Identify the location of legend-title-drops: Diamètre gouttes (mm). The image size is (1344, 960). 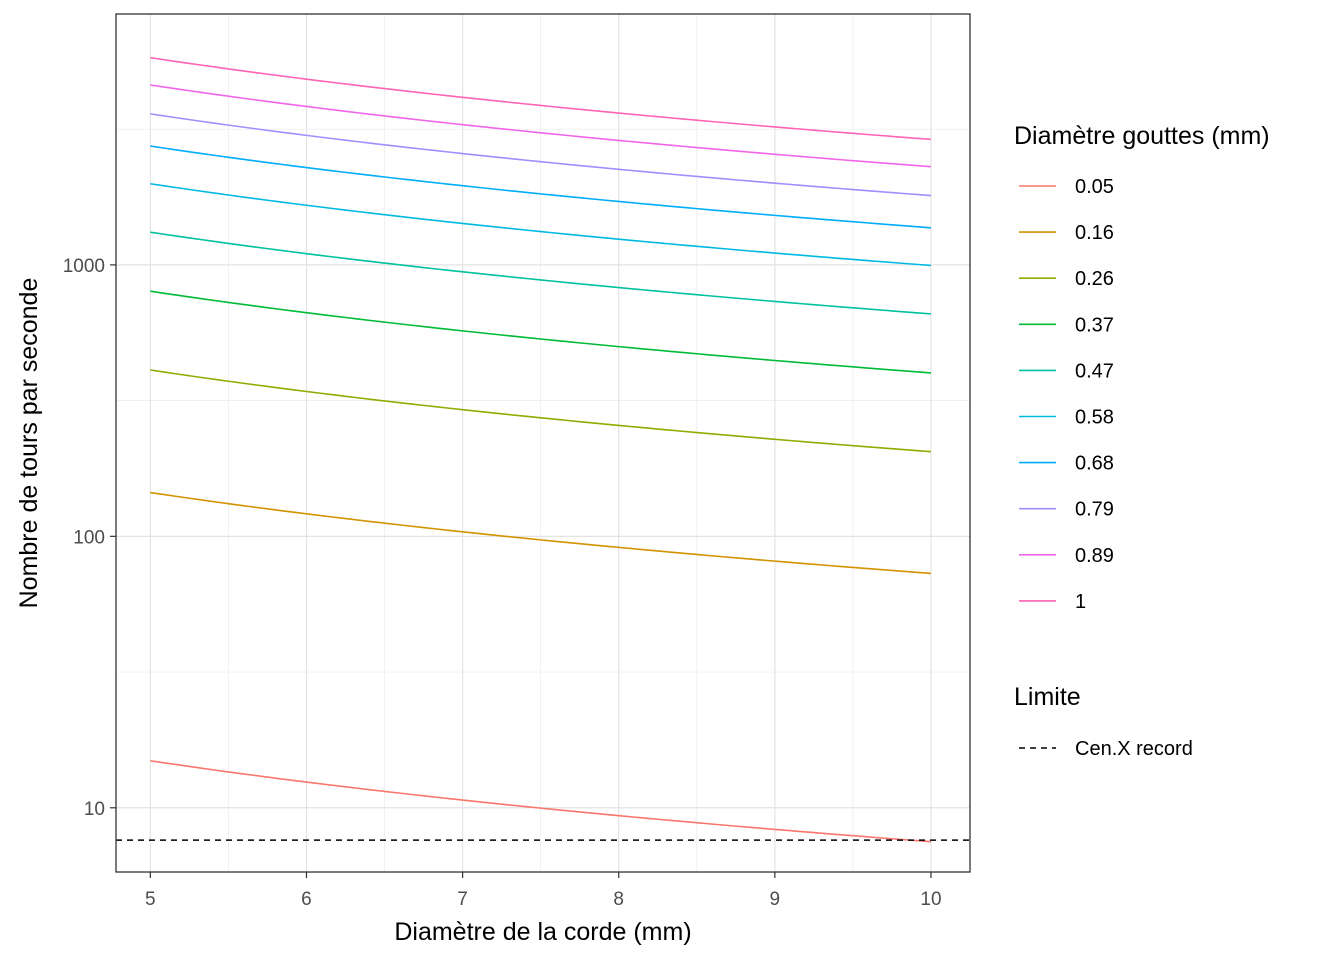
(1142, 136).